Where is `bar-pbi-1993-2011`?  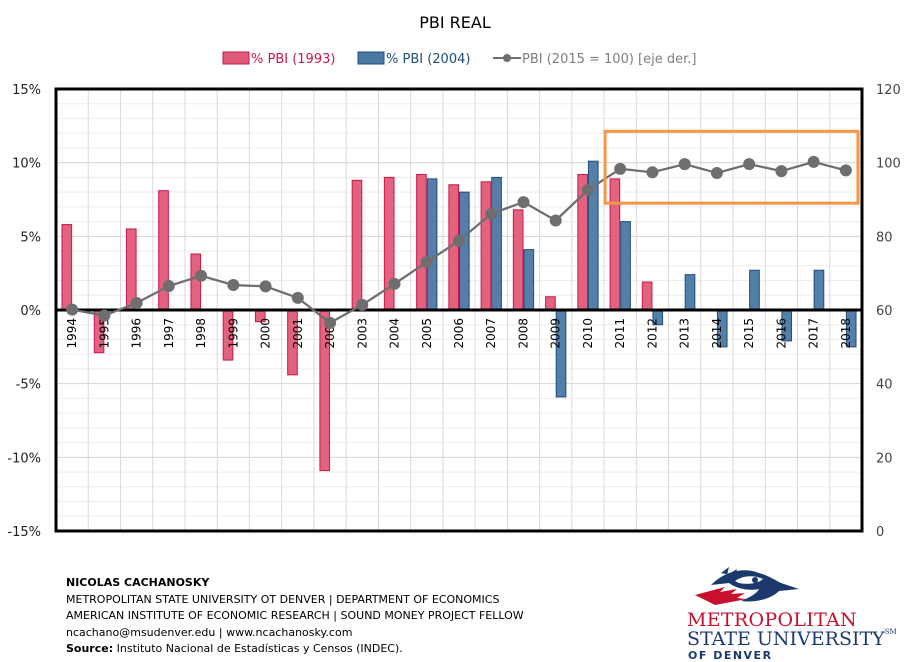
bar-pbi-1993-2011 is located at coordinates (615, 244).